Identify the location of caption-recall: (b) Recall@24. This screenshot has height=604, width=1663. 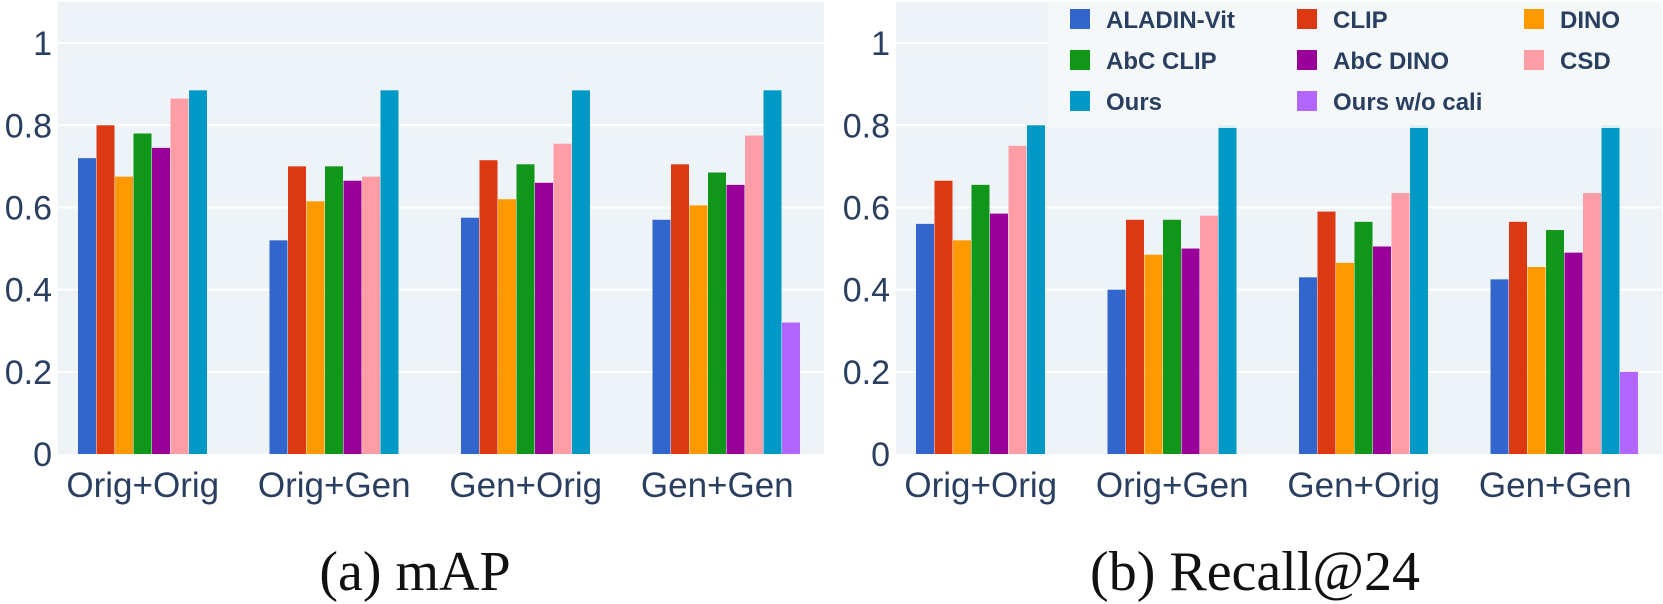
(1255, 572).